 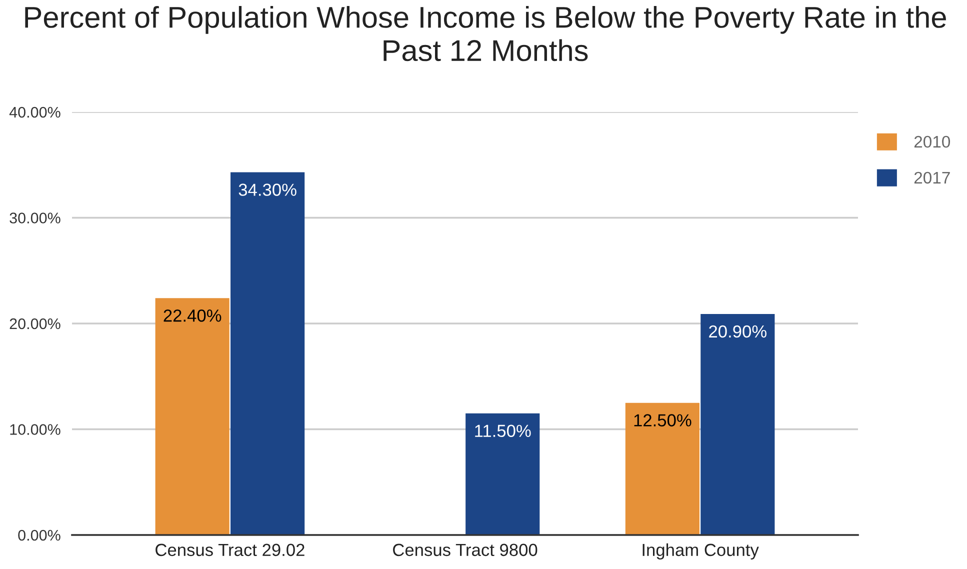 What do you see at coordinates (35, 429) in the screenshot?
I see `y-tick-label: 10.00%` at bounding box center [35, 429].